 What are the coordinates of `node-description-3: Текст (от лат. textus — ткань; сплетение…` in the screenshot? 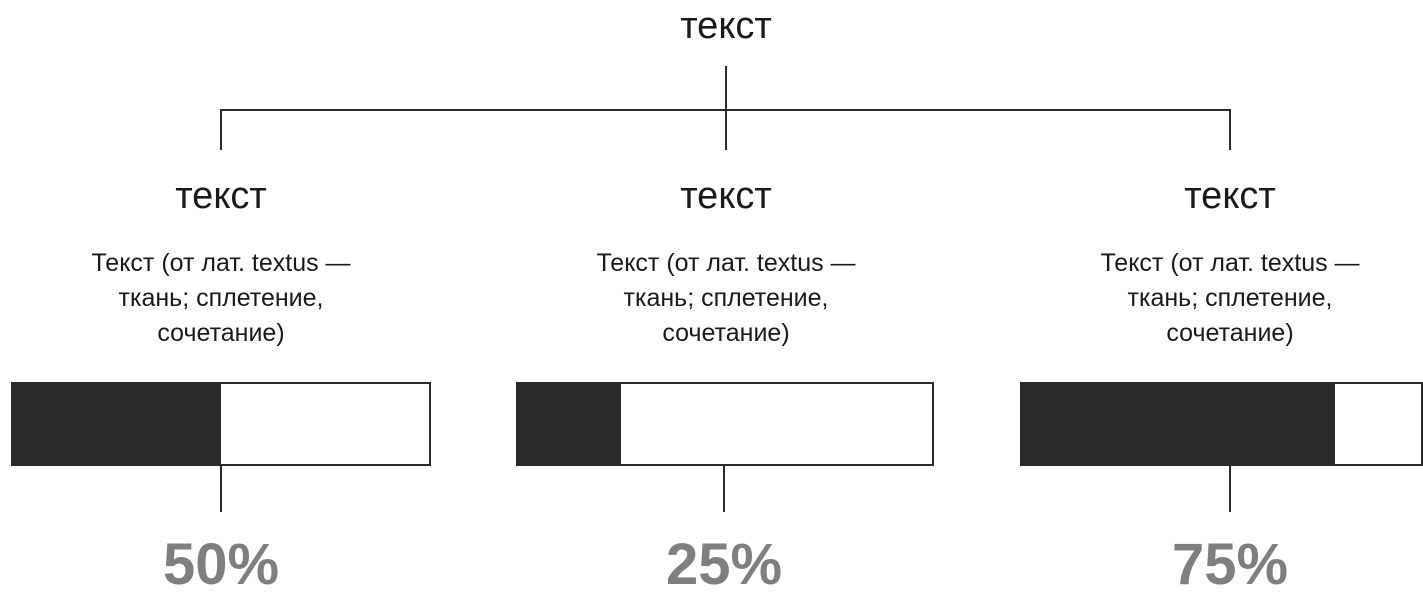 It's located at (1221, 298).